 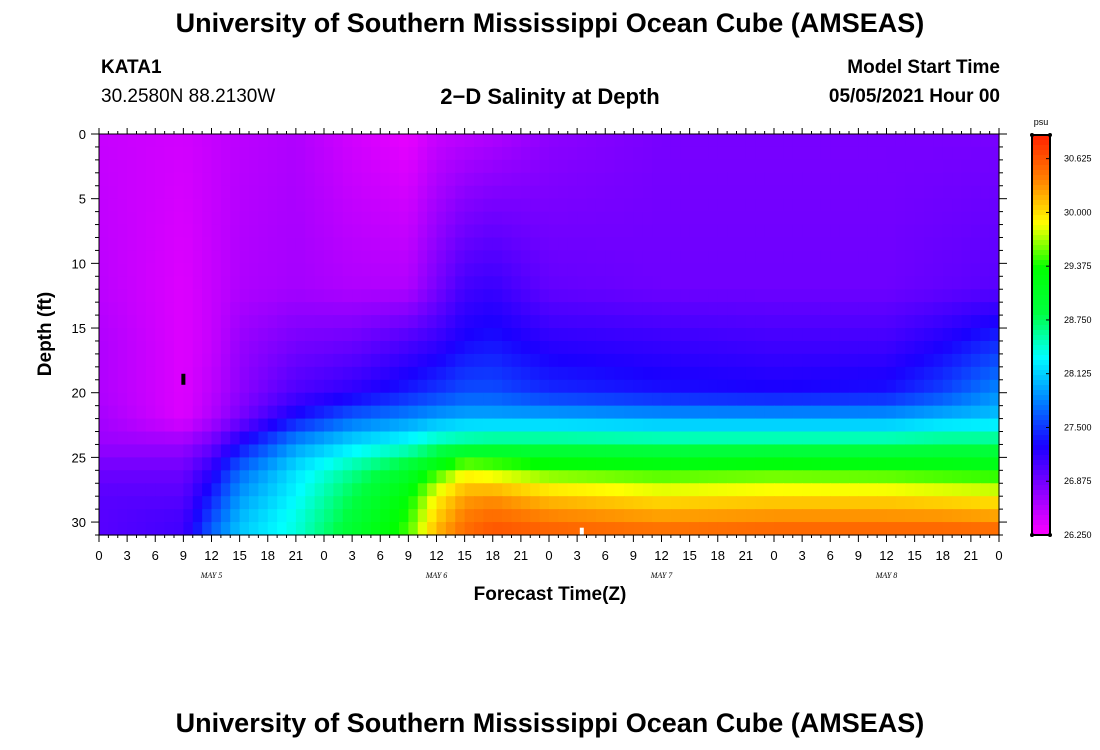 I want to click on day-label: MAY 7, so click(x=662, y=575).